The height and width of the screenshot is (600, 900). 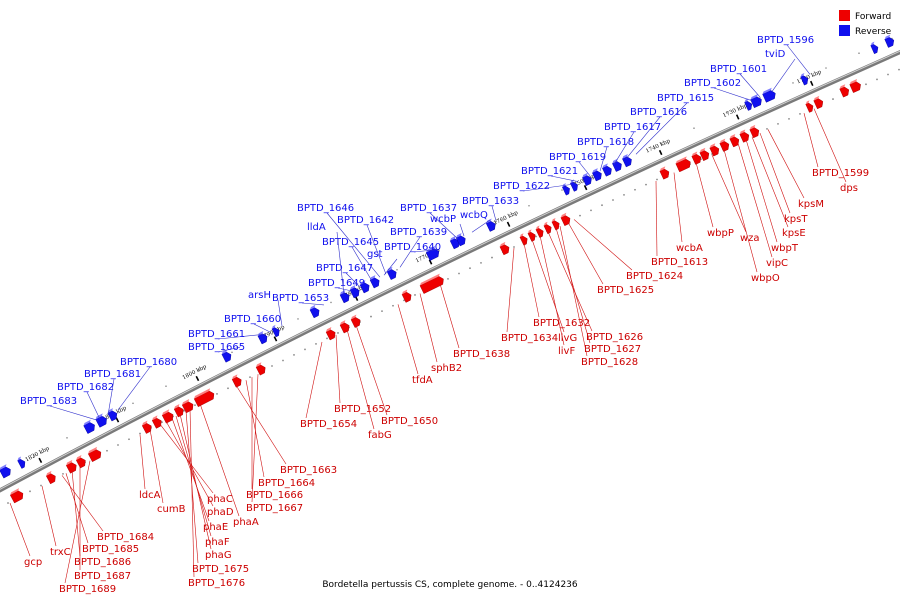 I want to click on forward-gene-label: BPTD_1627, so click(x=612, y=349).